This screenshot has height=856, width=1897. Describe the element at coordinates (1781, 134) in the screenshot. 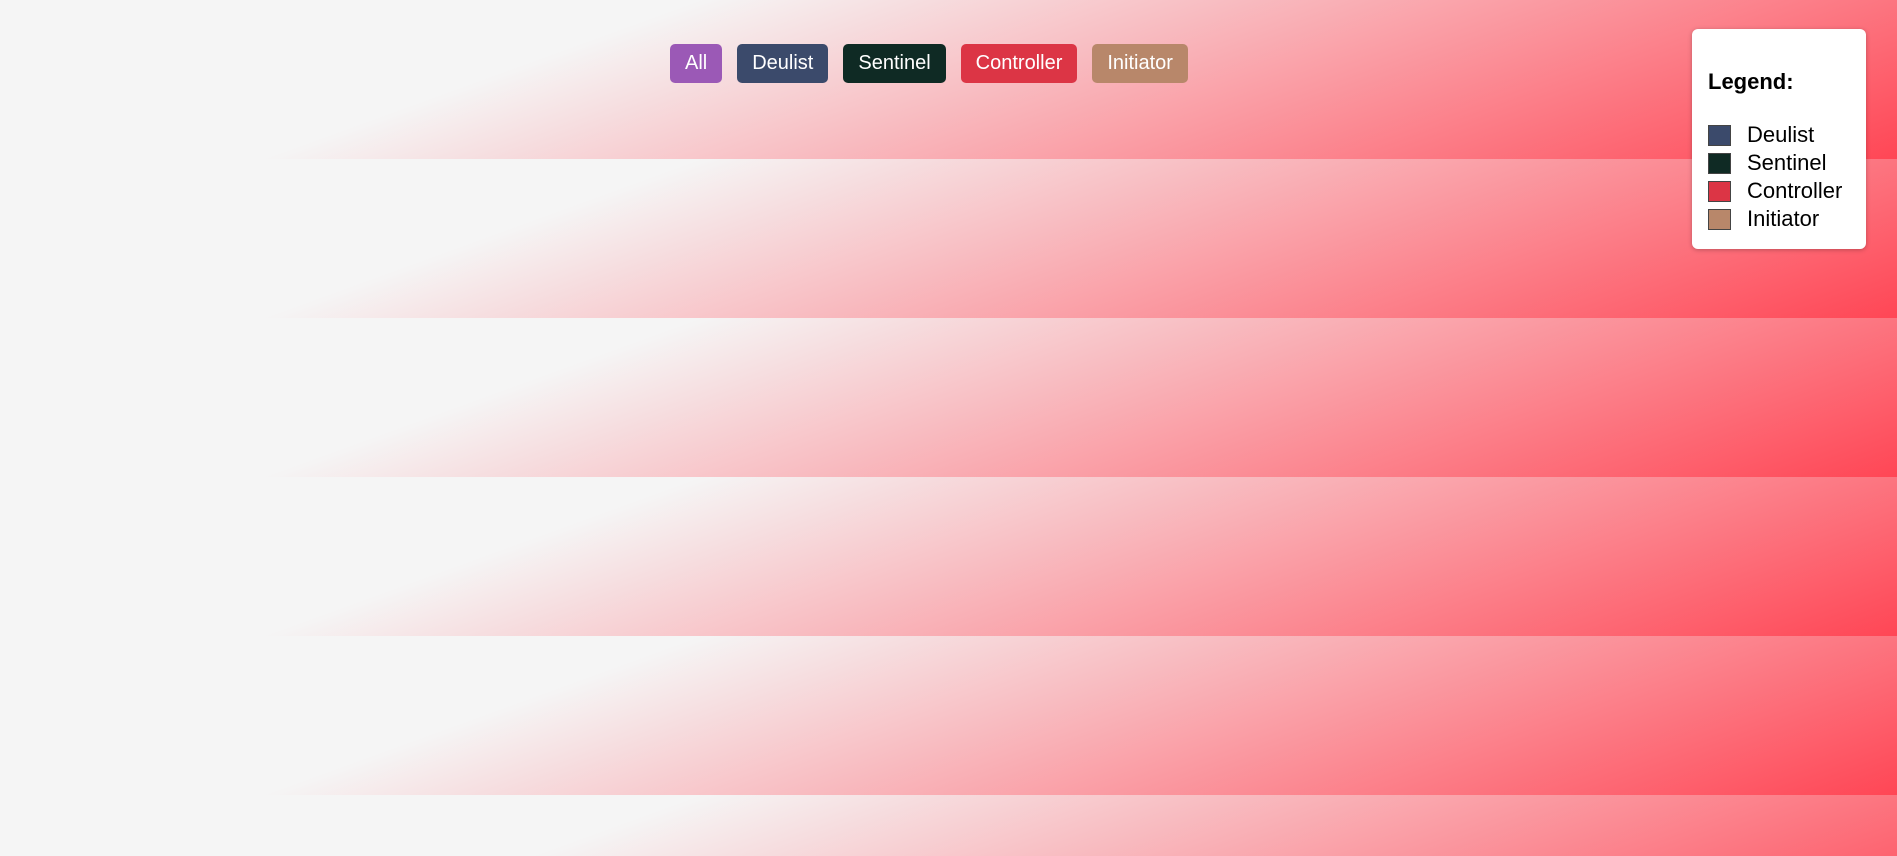

I see `legend-label: Deulist` at that location.